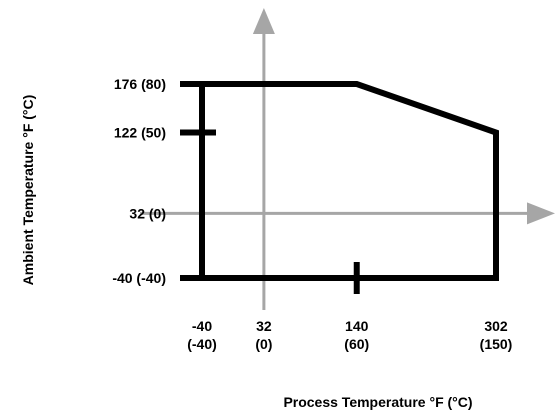 This screenshot has height=413, width=557. What do you see at coordinates (264, 326) in the screenshot?
I see `x-tick-label-f: 32` at bounding box center [264, 326].